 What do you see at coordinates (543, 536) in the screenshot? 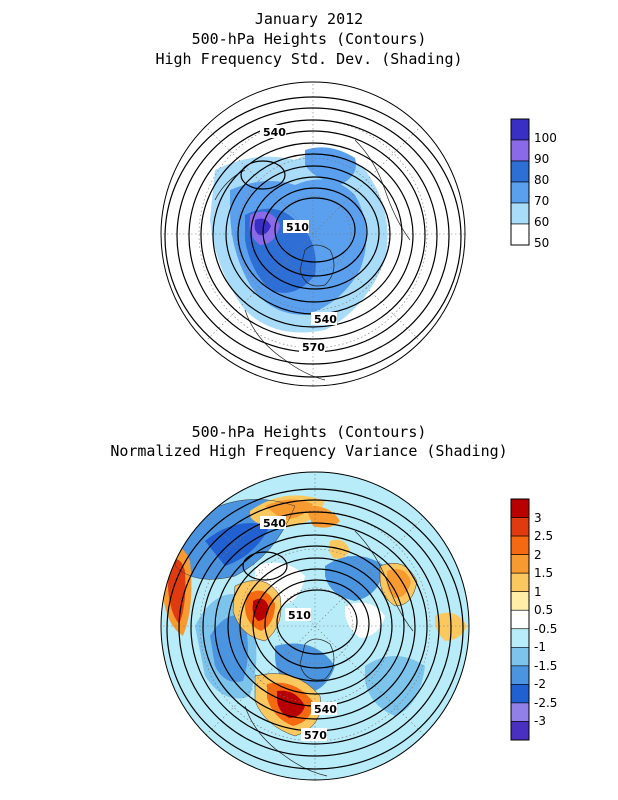
I see `bottom-colorbar-label-2.5: 2.5` at bounding box center [543, 536].